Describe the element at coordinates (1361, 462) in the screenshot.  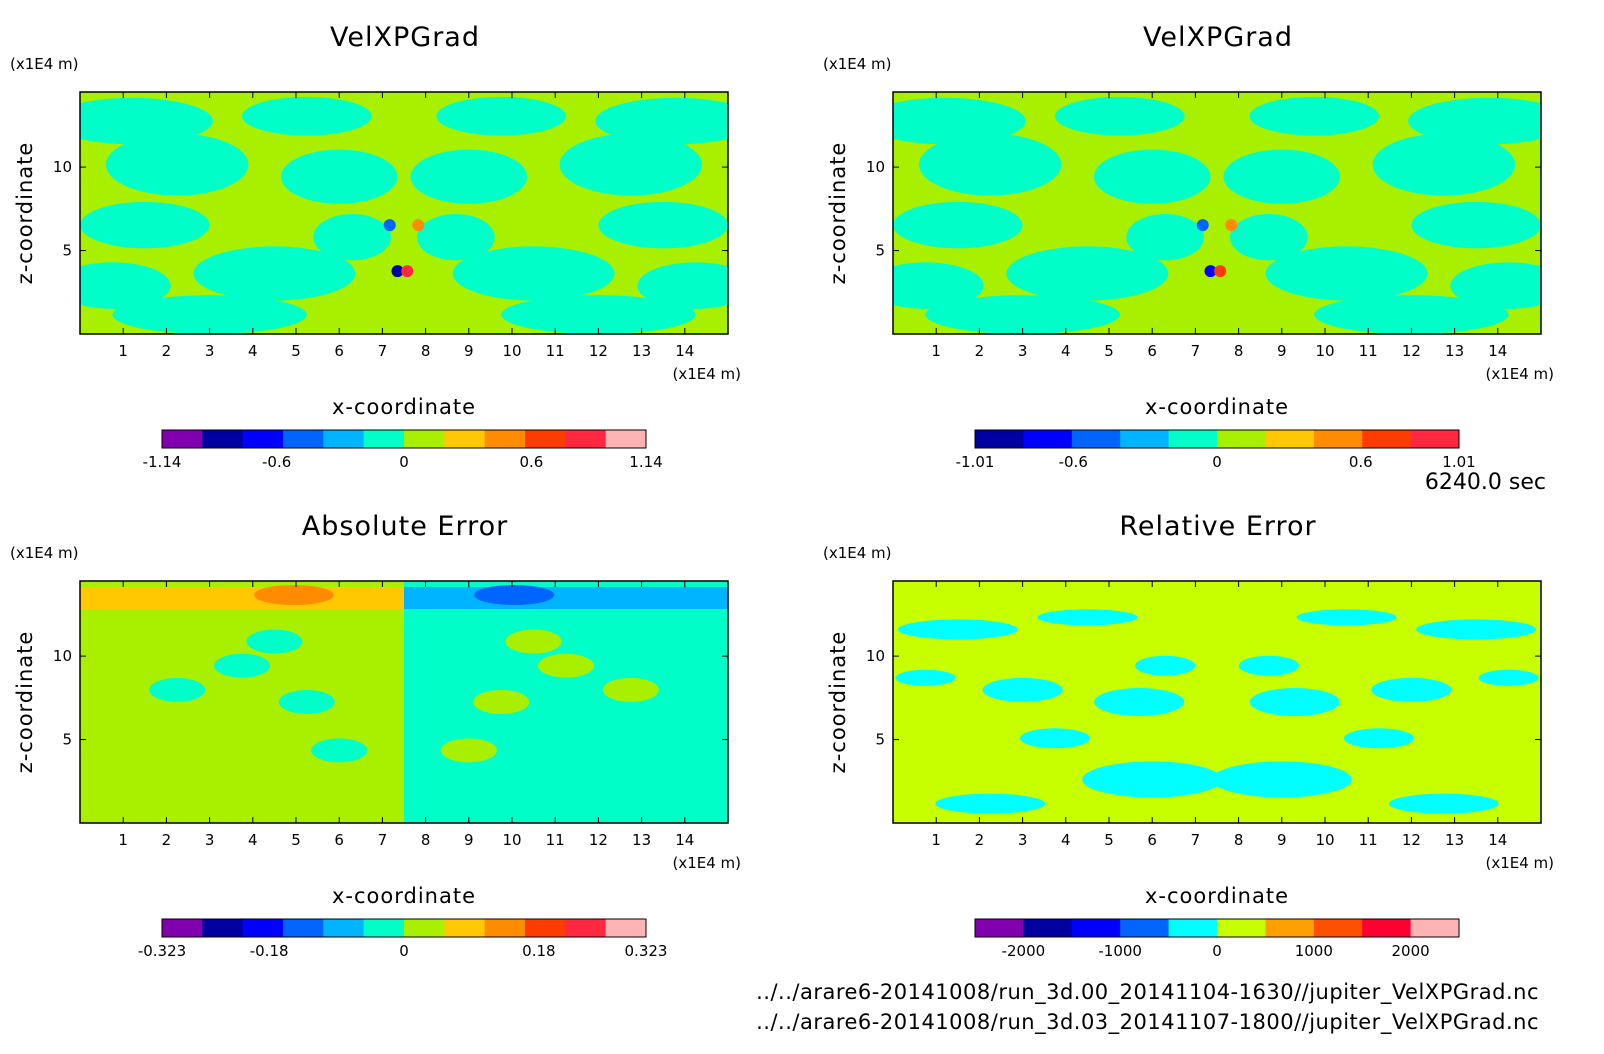
I see `colorbar-tick-label: 0.6` at that location.